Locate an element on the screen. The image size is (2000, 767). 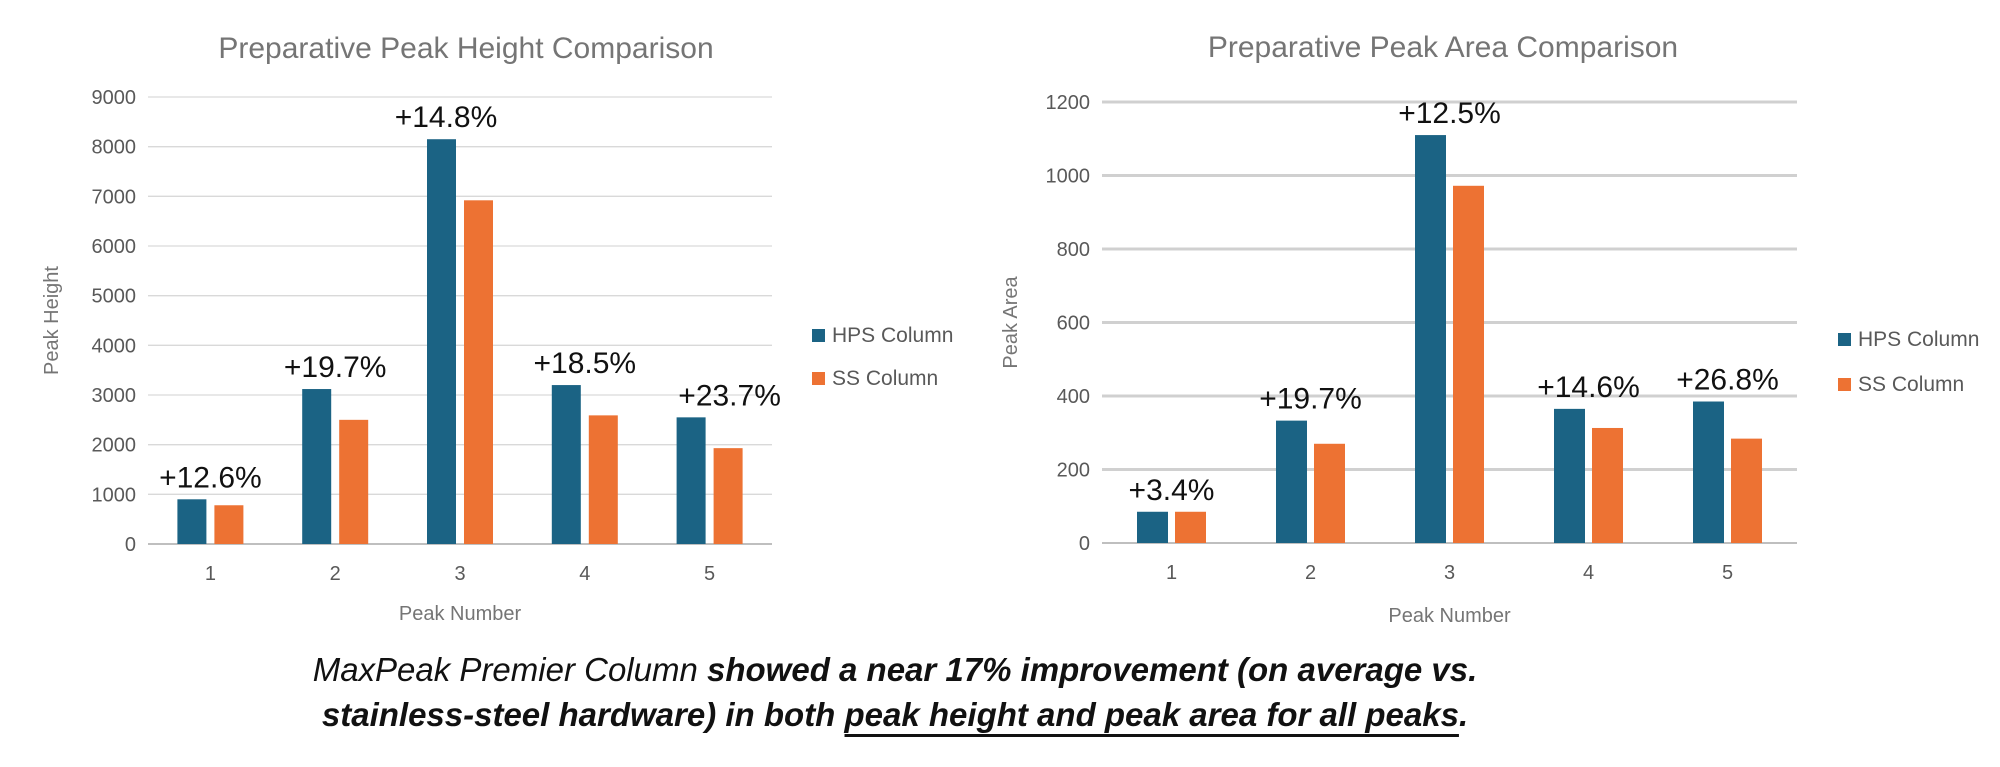
y-tick-label: 2000 is located at coordinates (114, 446).